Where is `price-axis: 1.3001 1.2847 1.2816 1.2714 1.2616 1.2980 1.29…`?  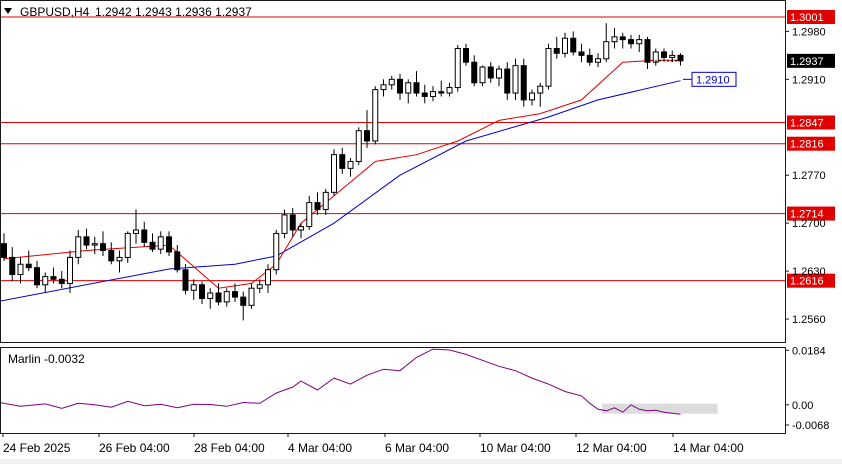 price-axis: 1.3001 1.2847 1.2816 1.2714 1.2616 1.2980 1.29… is located at coordinates (810, 168).